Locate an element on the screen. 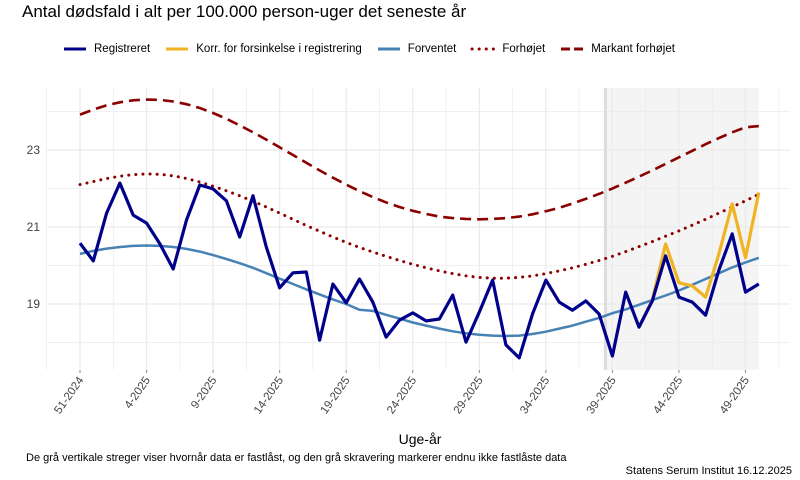 The width and height of the screenshot is (800, 480). legend-item: Korr. for forsinkelse i registrering is located at coordinates (263, 49).